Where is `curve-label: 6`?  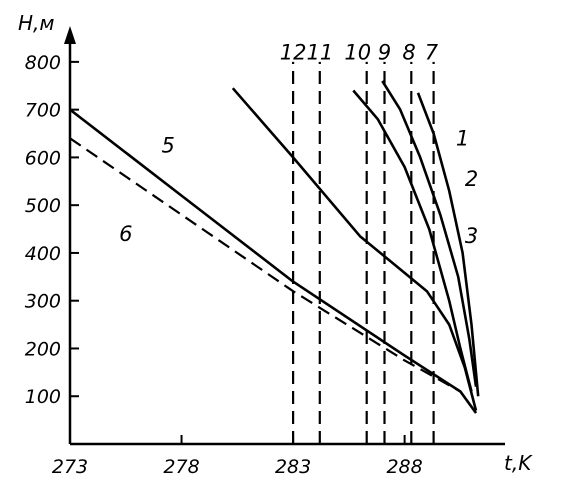 curve-label: 6 is located at coordinates (125, 234).